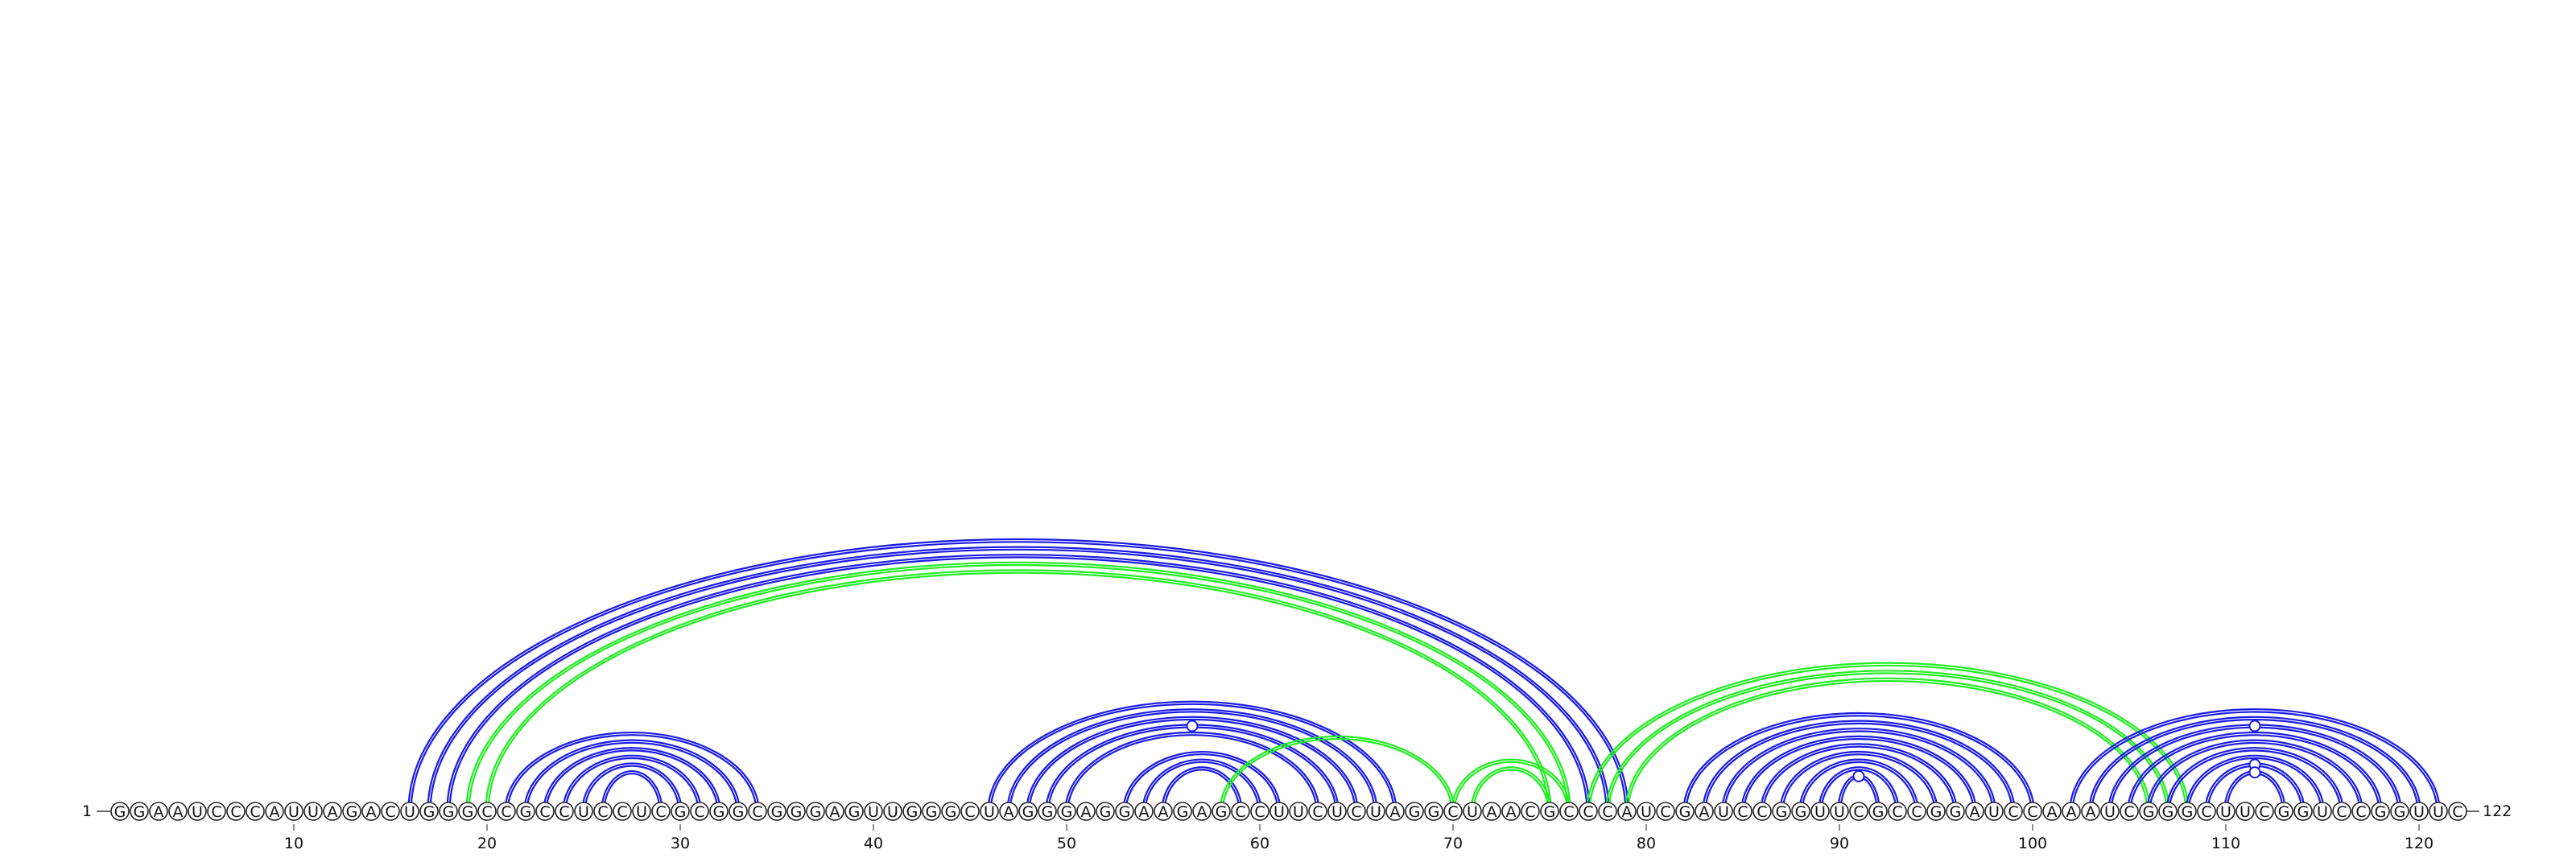 The image size is (2576, 858). What do you see at coordinates (1646, 844) in the screenshot?
I see `tick-label: 80` at bounding box center [1646, 844].